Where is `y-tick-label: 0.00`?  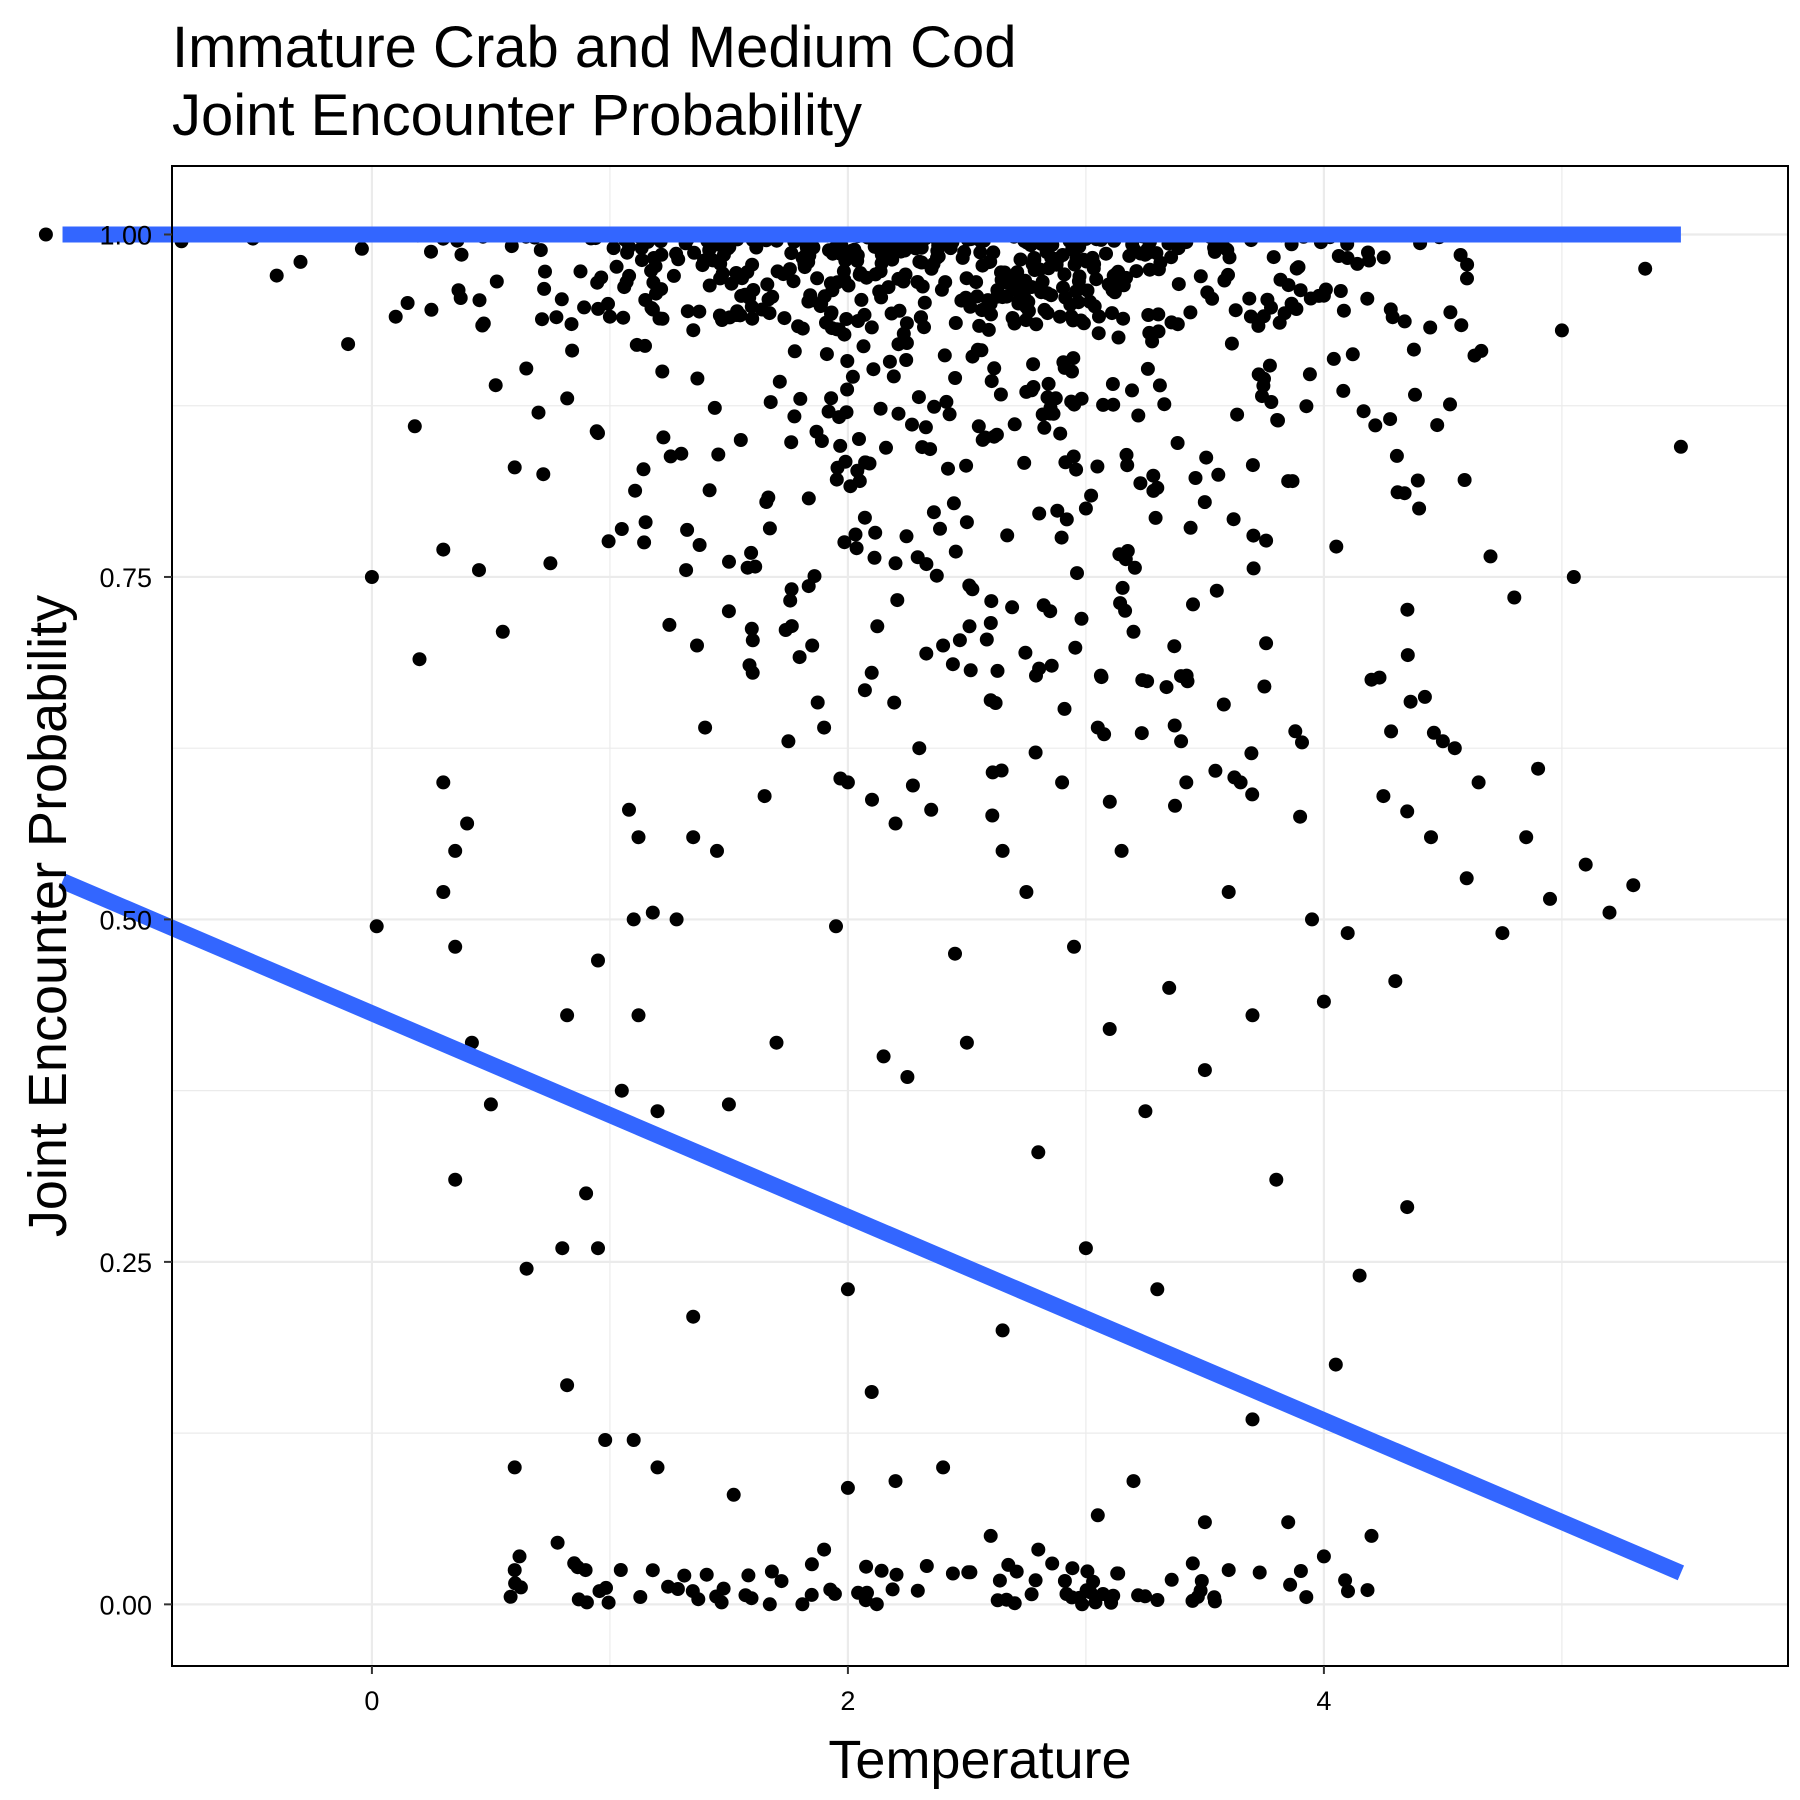 y-tick-label: 0.00 is located at coordinates (125, 1605).